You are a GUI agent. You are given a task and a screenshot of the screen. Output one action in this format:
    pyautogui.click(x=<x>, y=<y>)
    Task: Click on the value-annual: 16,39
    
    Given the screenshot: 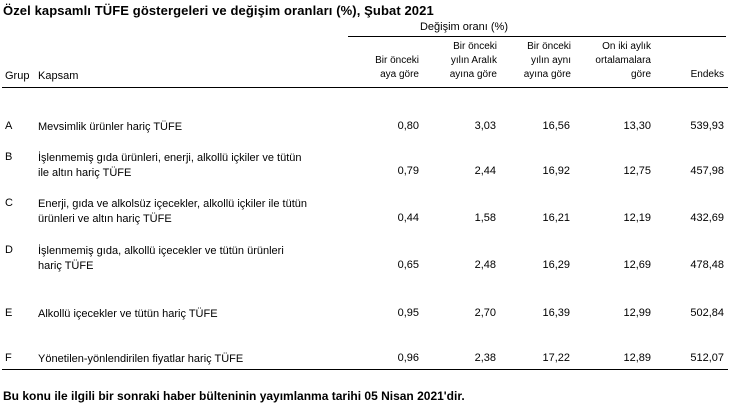 What is the action you would take?
    pyautogui.click(x=556, y=313)
    